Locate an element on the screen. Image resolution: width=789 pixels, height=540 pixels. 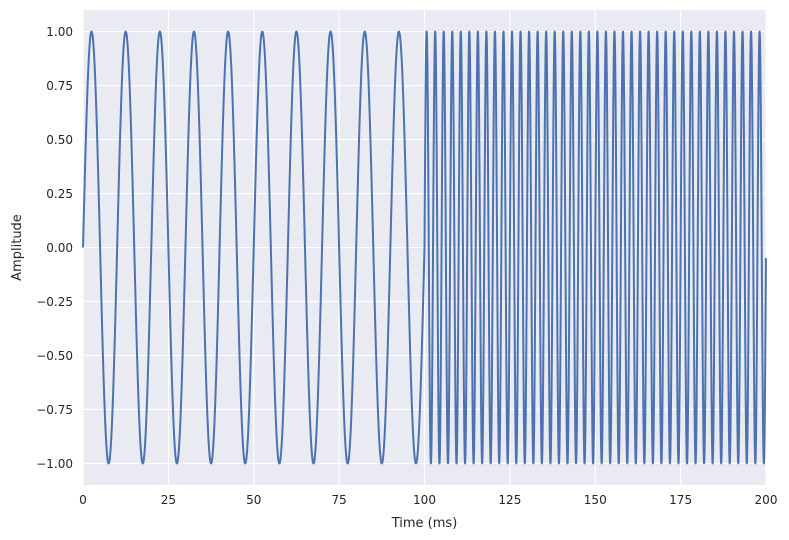
x-tick-label: 150 is located at coordinates (595, 500).